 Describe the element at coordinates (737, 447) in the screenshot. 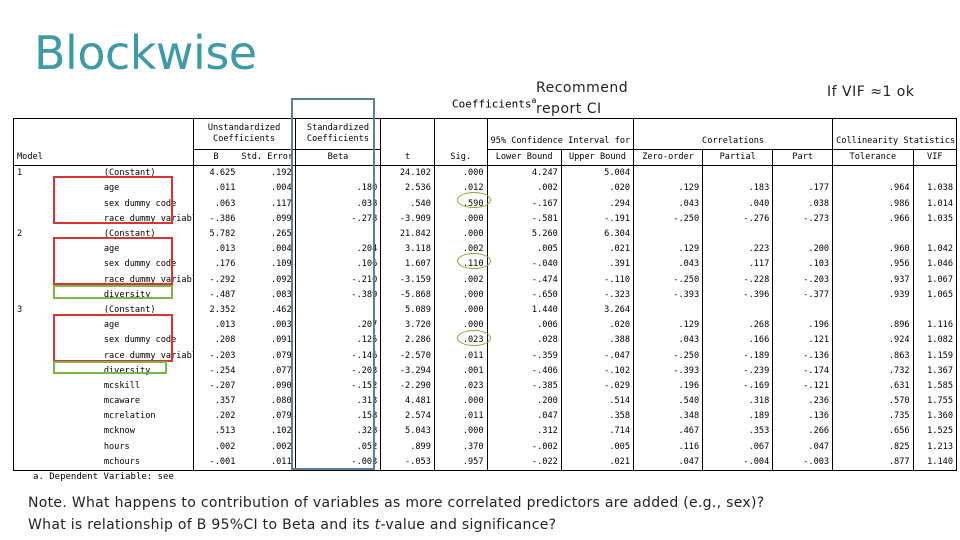

I see `value-cell: .067` at that location.